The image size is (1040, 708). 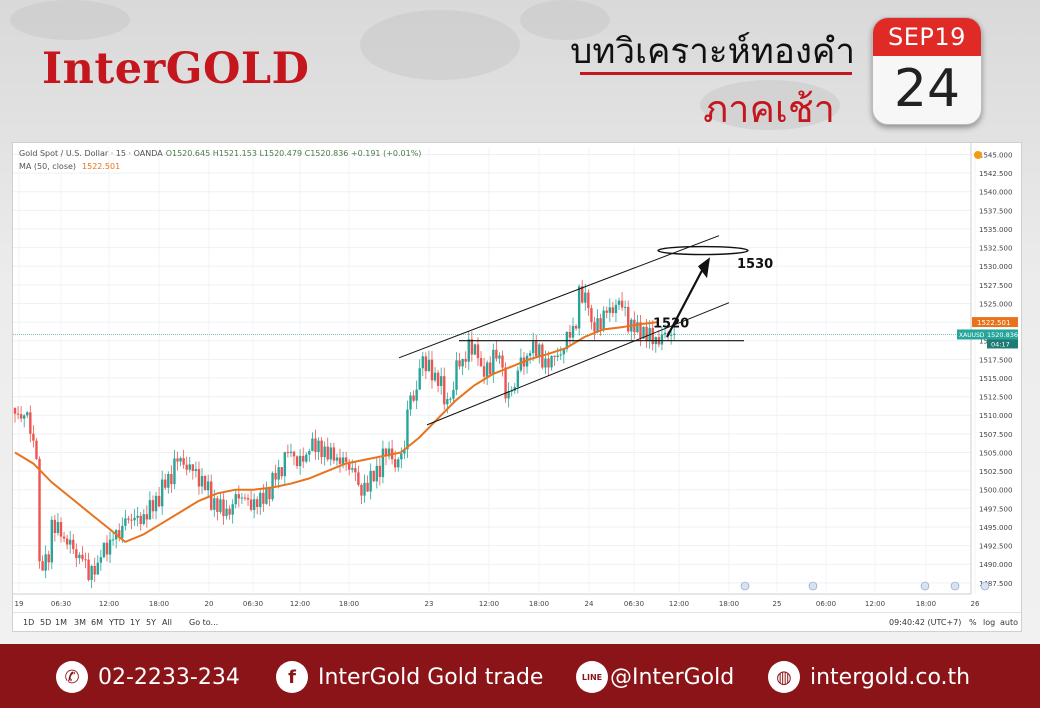 What do you see at coordinates (1009, 622) in the screenshot?
I see `auto-toggle: auto` at bounding box center [1009, 622].